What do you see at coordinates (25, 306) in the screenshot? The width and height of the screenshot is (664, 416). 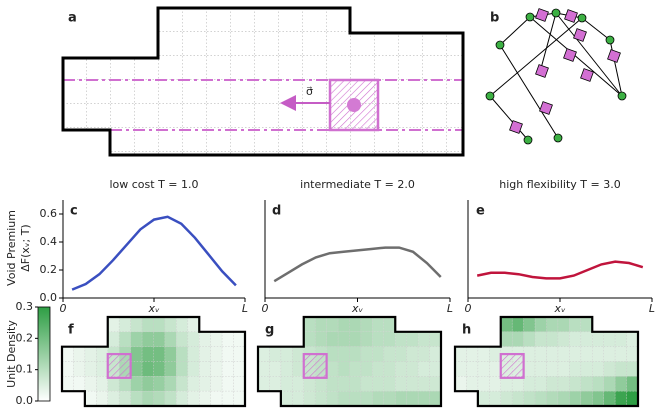 I see `colorbar-tick-label: 0.3` at bounding box center [25, 306].